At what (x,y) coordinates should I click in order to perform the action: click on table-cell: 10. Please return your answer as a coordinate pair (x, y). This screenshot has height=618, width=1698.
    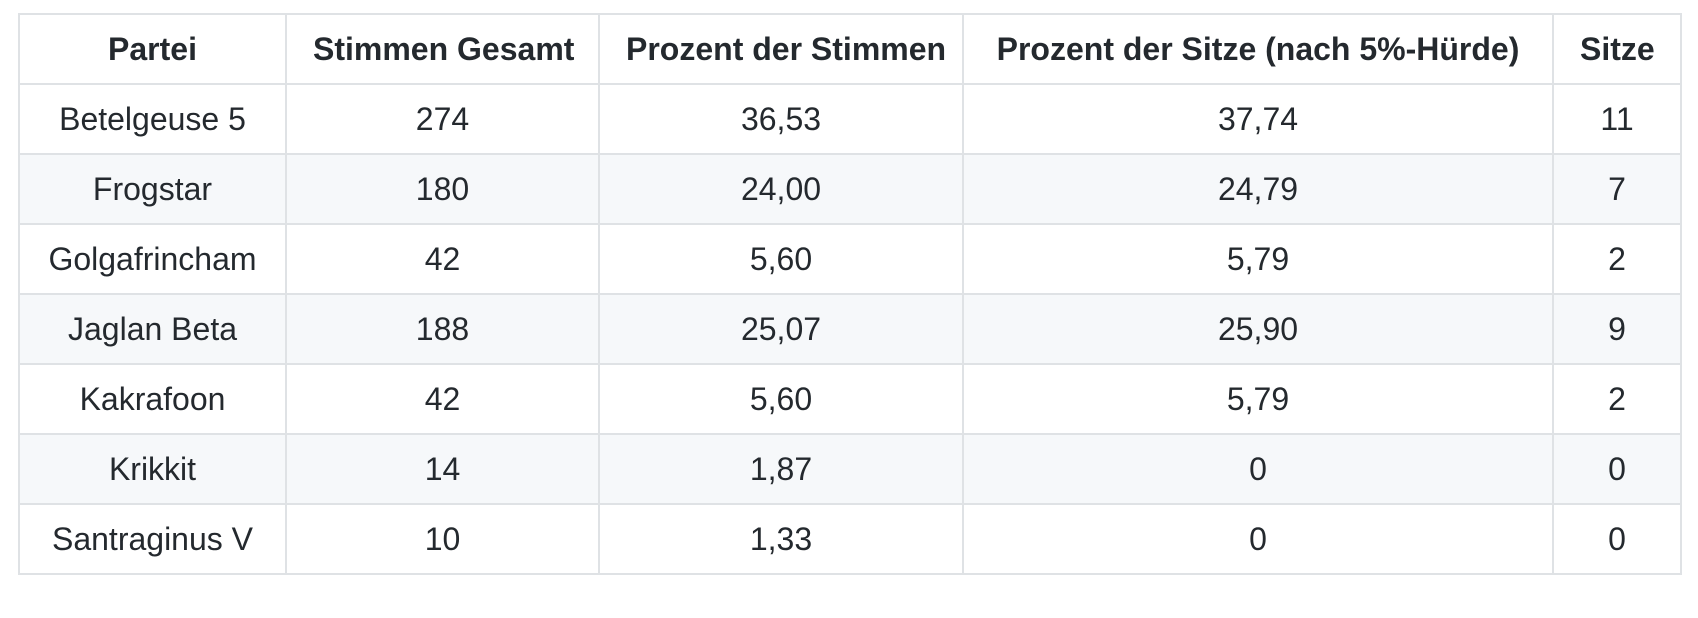
    Looking at the image, I should click on (442, 539).